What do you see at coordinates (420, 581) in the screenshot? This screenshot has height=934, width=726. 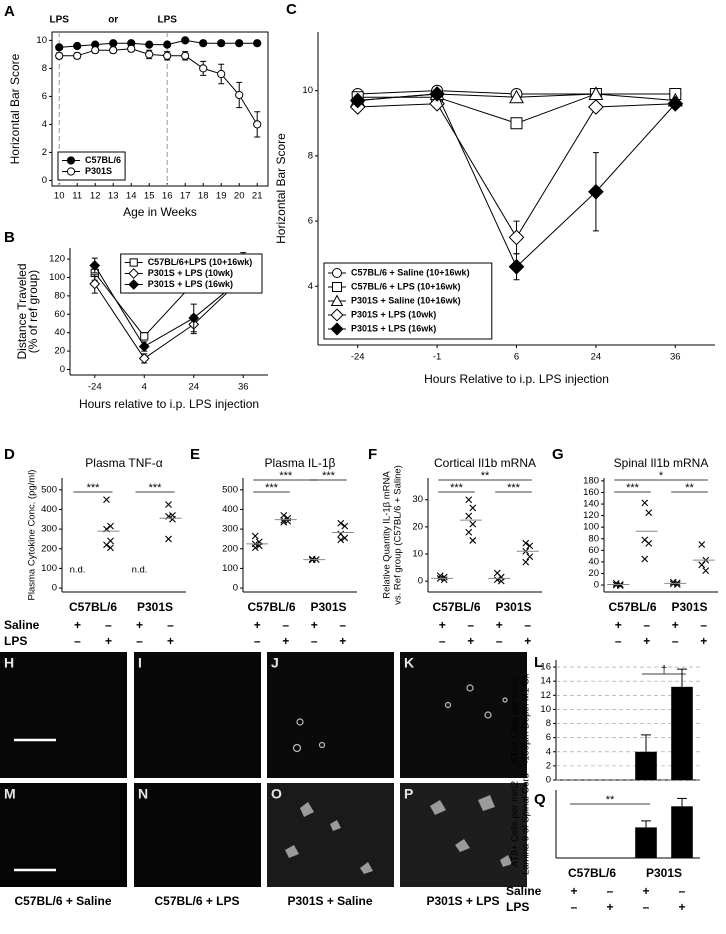 I see `y-tick-label: 0` at bounding box center [420, 581].